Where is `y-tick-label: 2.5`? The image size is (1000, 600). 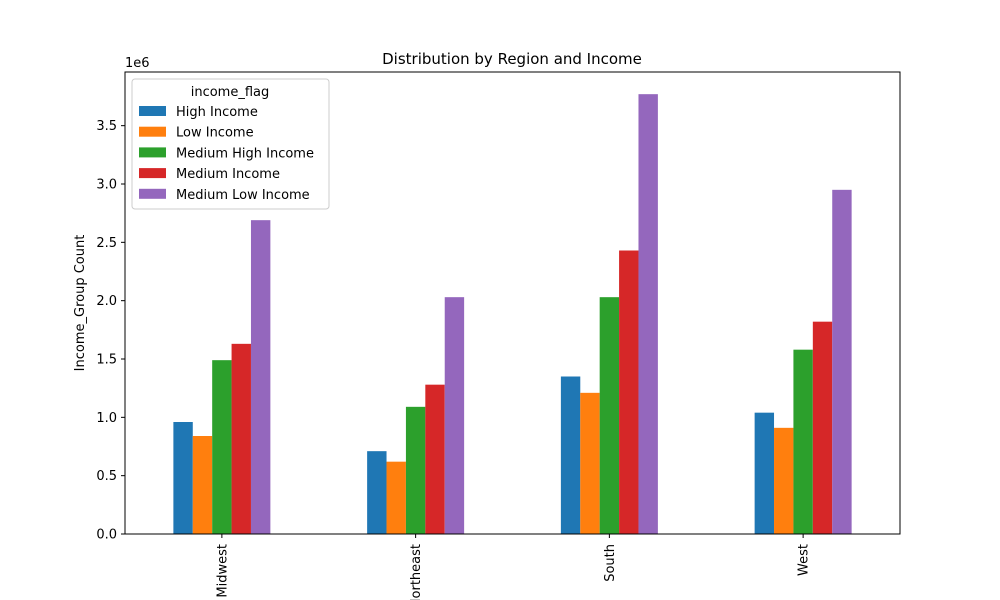
y-tick-label: 2.5 is located at coordinates (106, 243).